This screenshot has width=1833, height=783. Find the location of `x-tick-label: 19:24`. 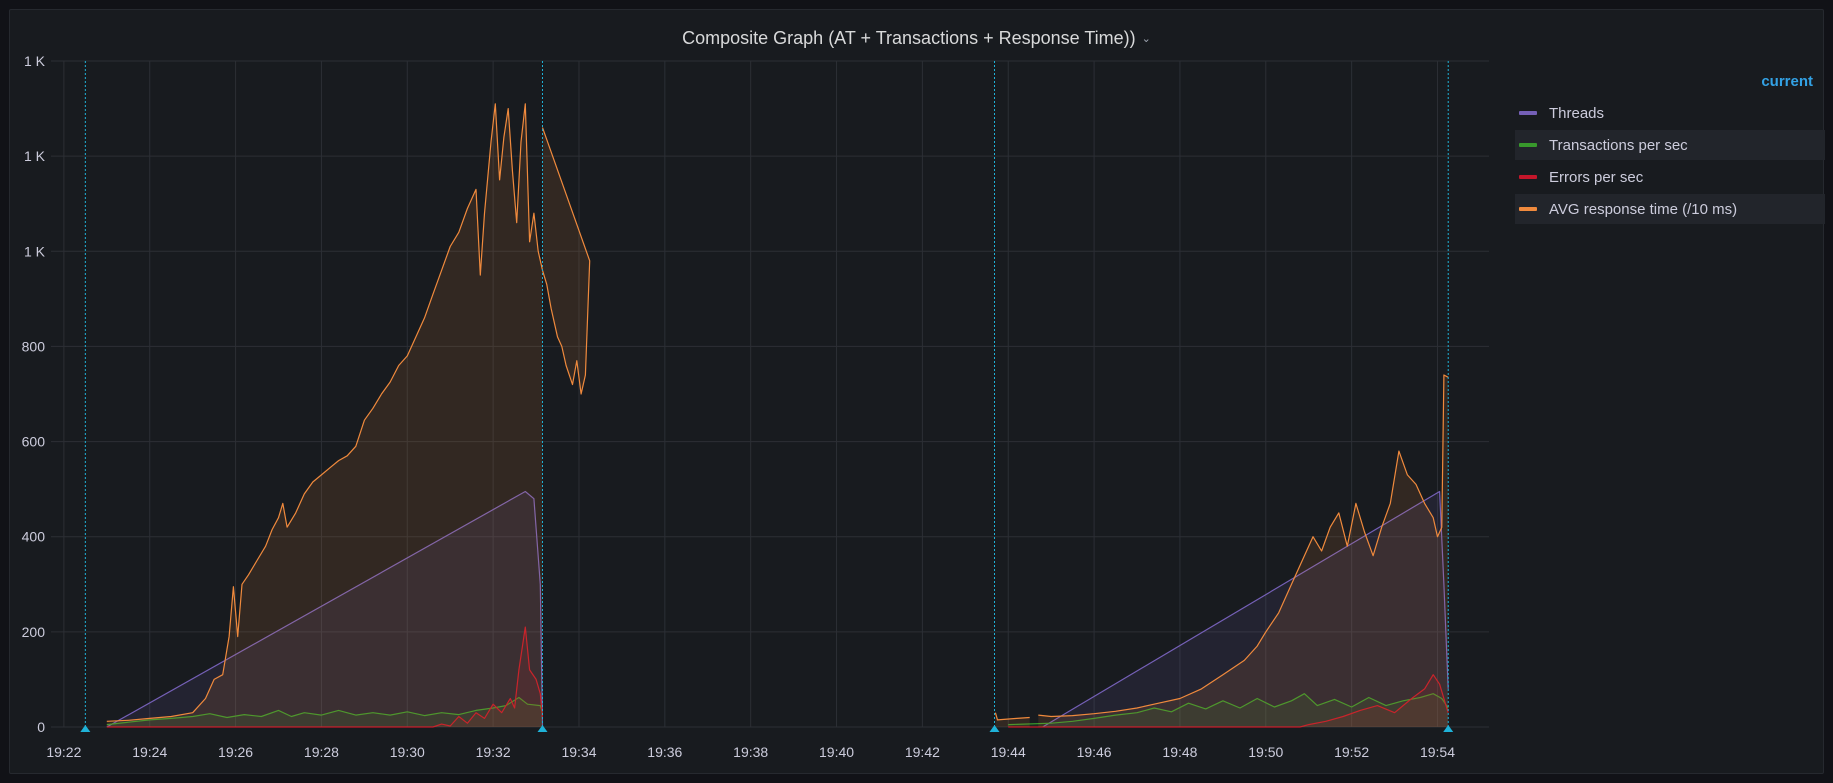

x-tick-label: 19:24 is located at coordinates (149, 752).